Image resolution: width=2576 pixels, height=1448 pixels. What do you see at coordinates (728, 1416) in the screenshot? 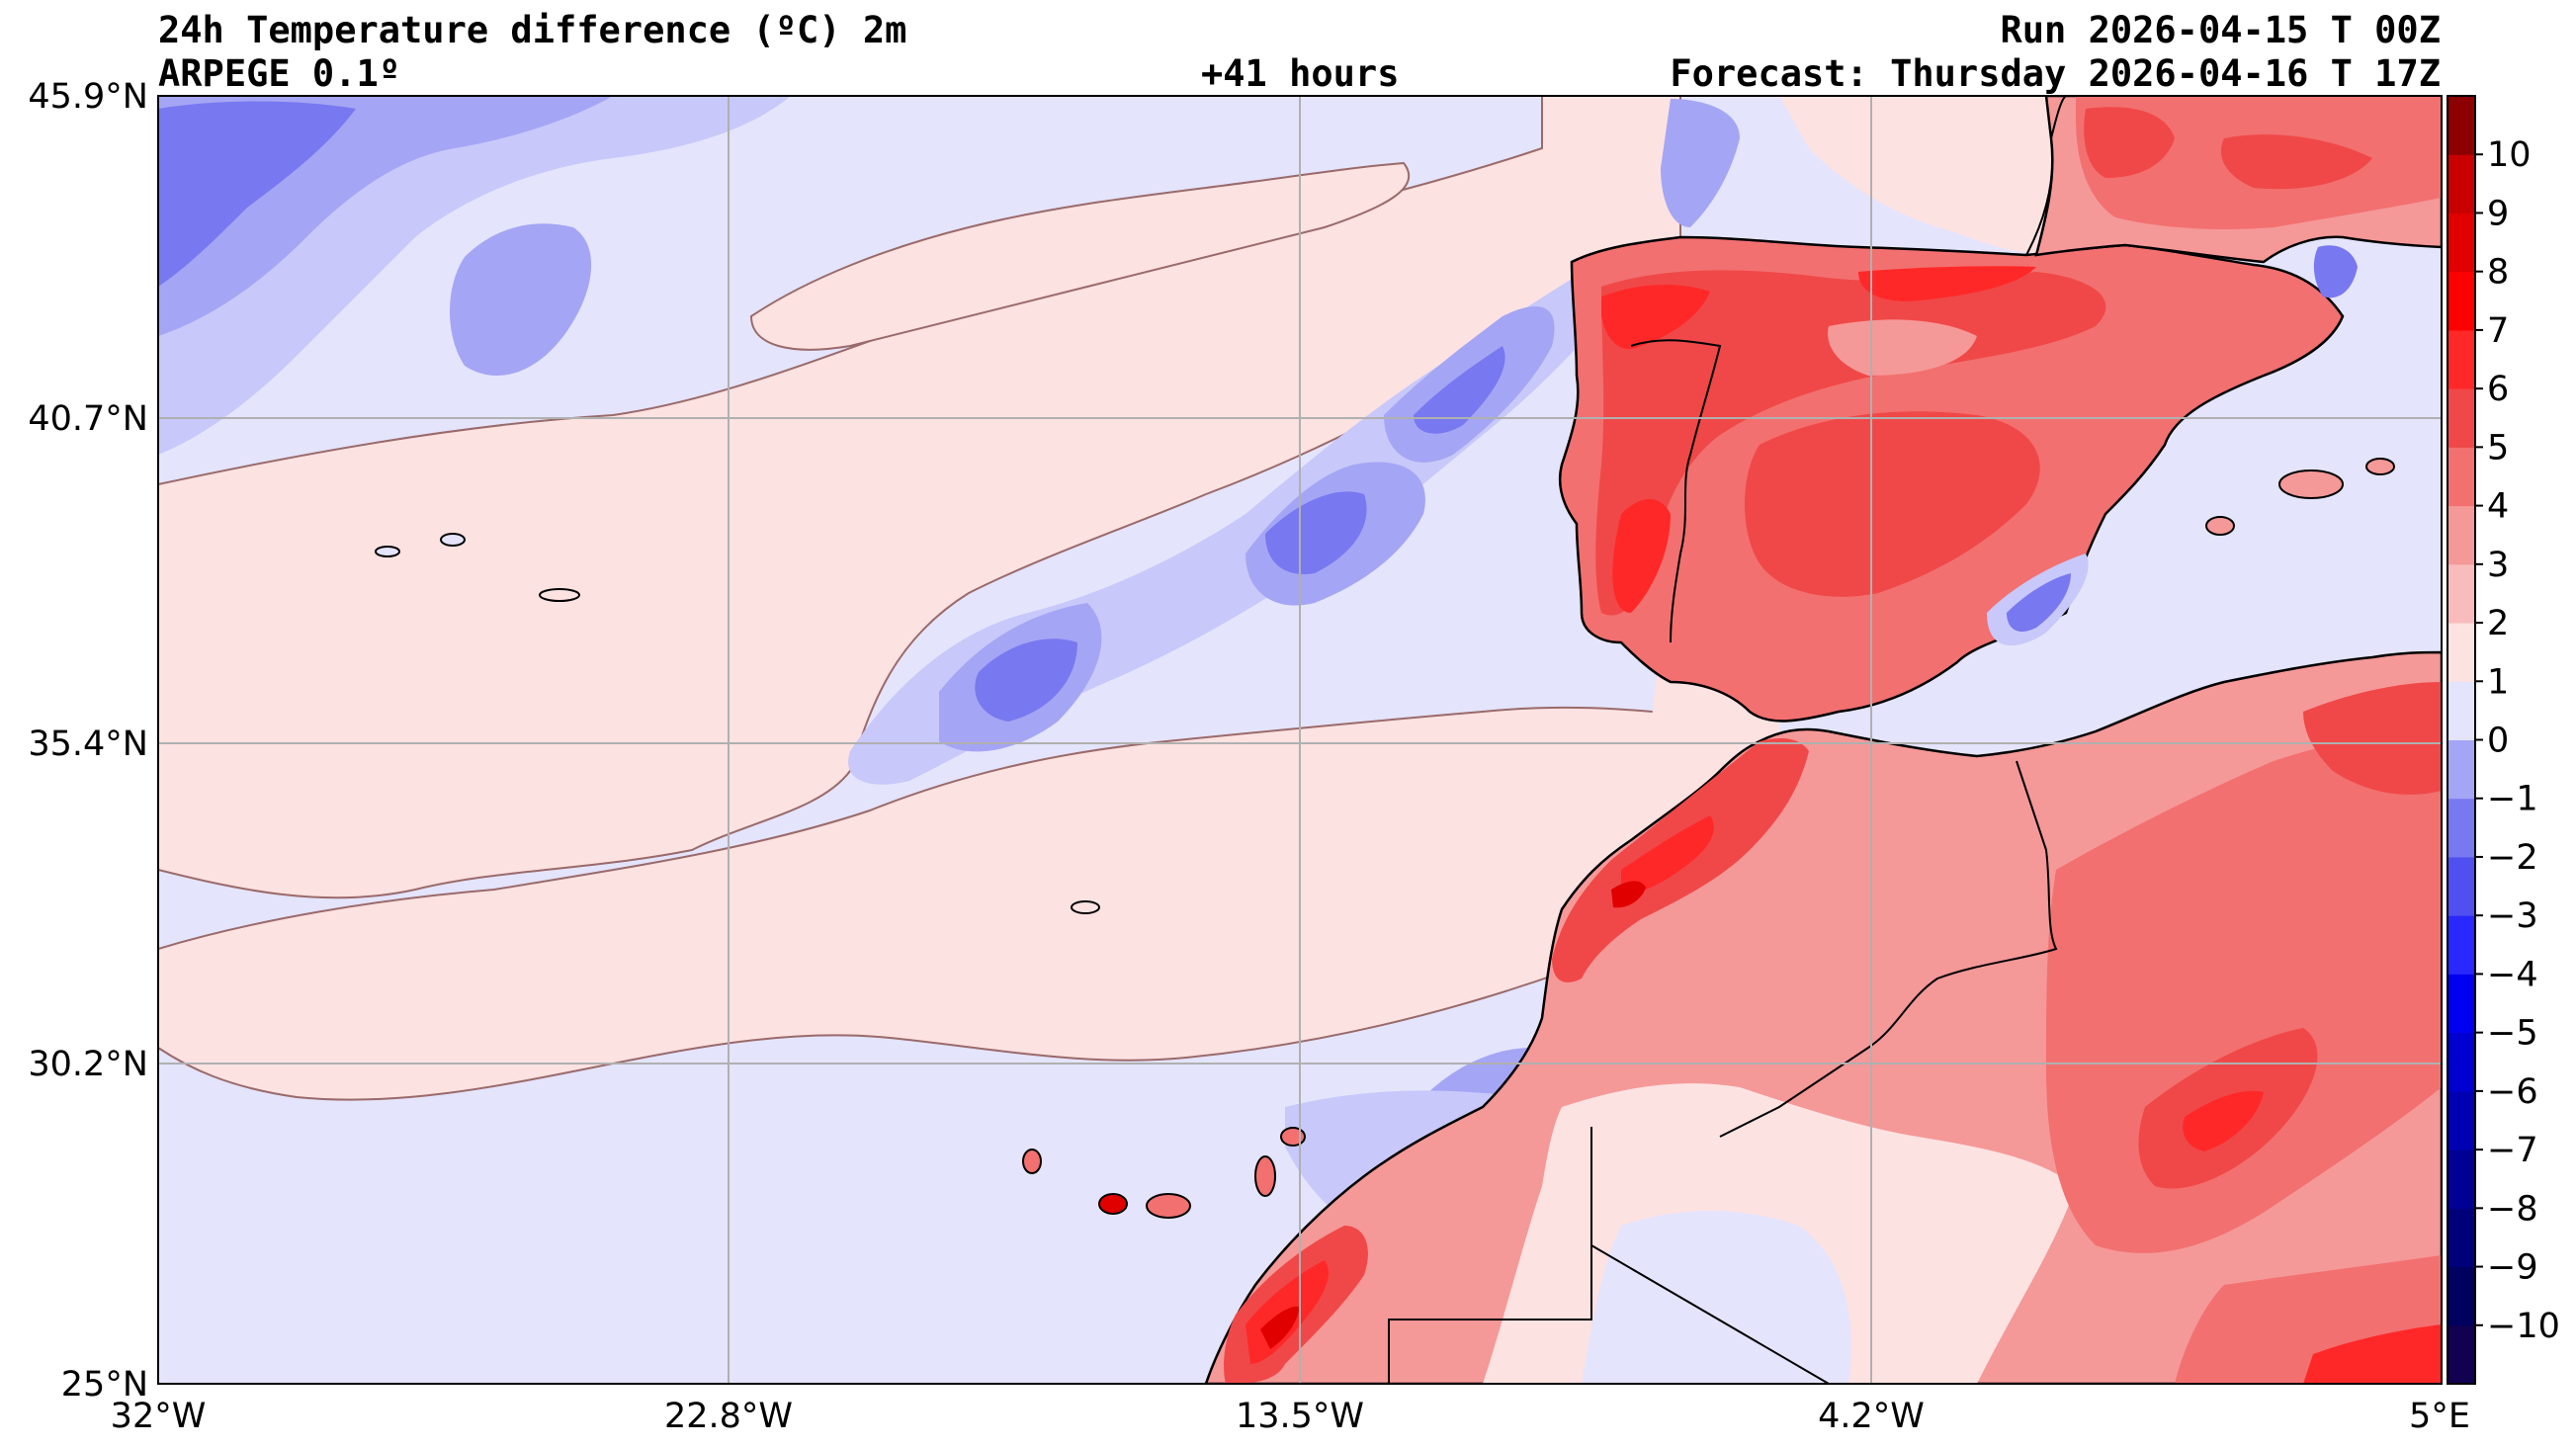
I see `x-tick-label: 22.8°W` at bounding box center [728, 1416].